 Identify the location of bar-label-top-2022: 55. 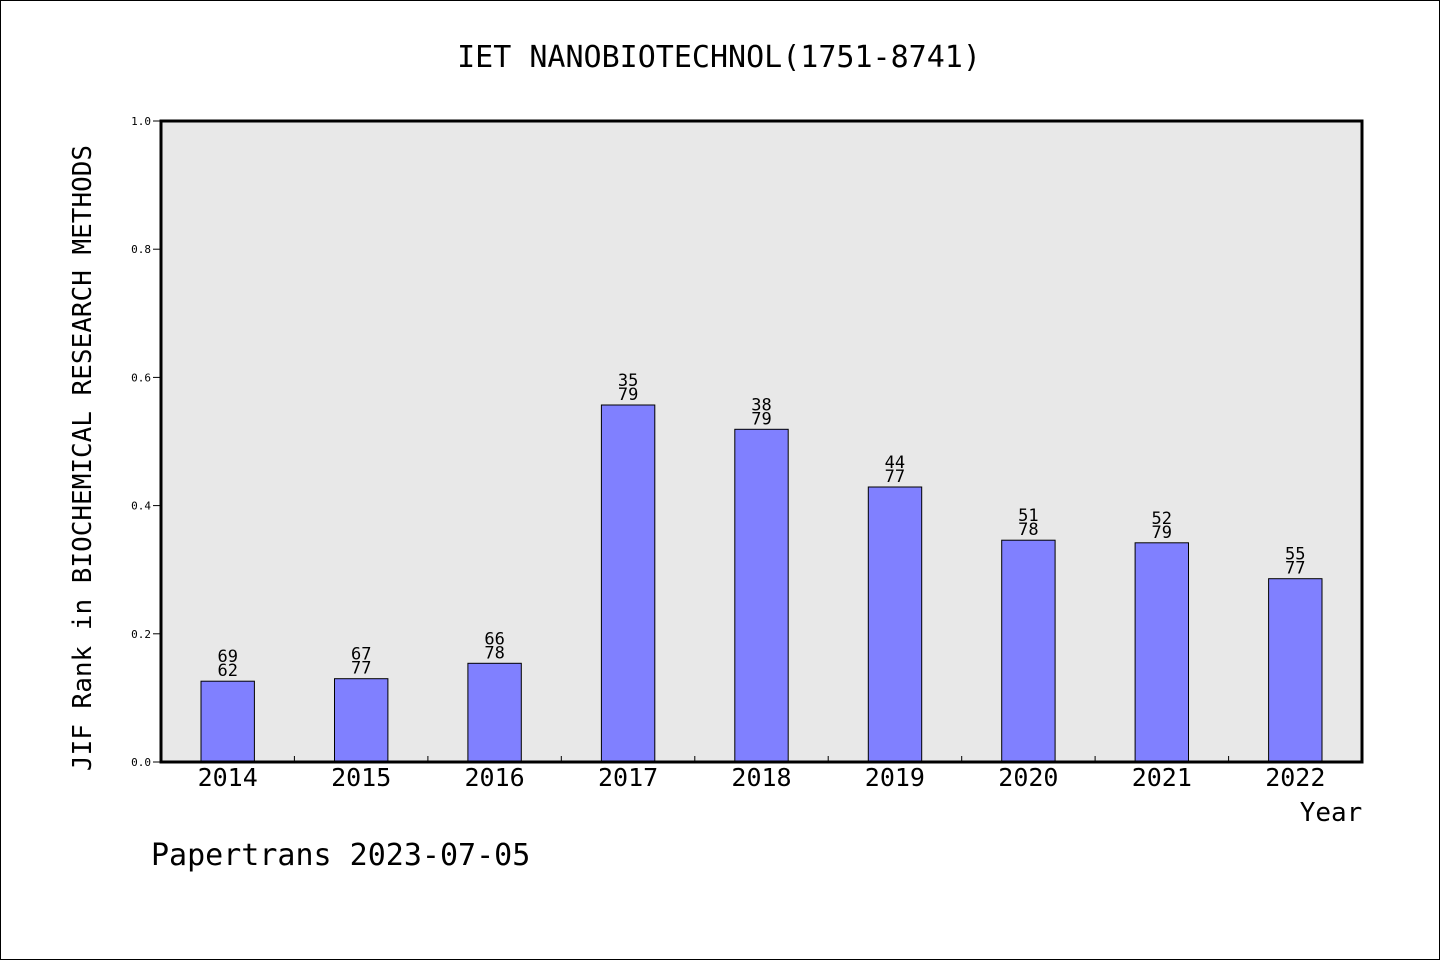
(1295, 555).